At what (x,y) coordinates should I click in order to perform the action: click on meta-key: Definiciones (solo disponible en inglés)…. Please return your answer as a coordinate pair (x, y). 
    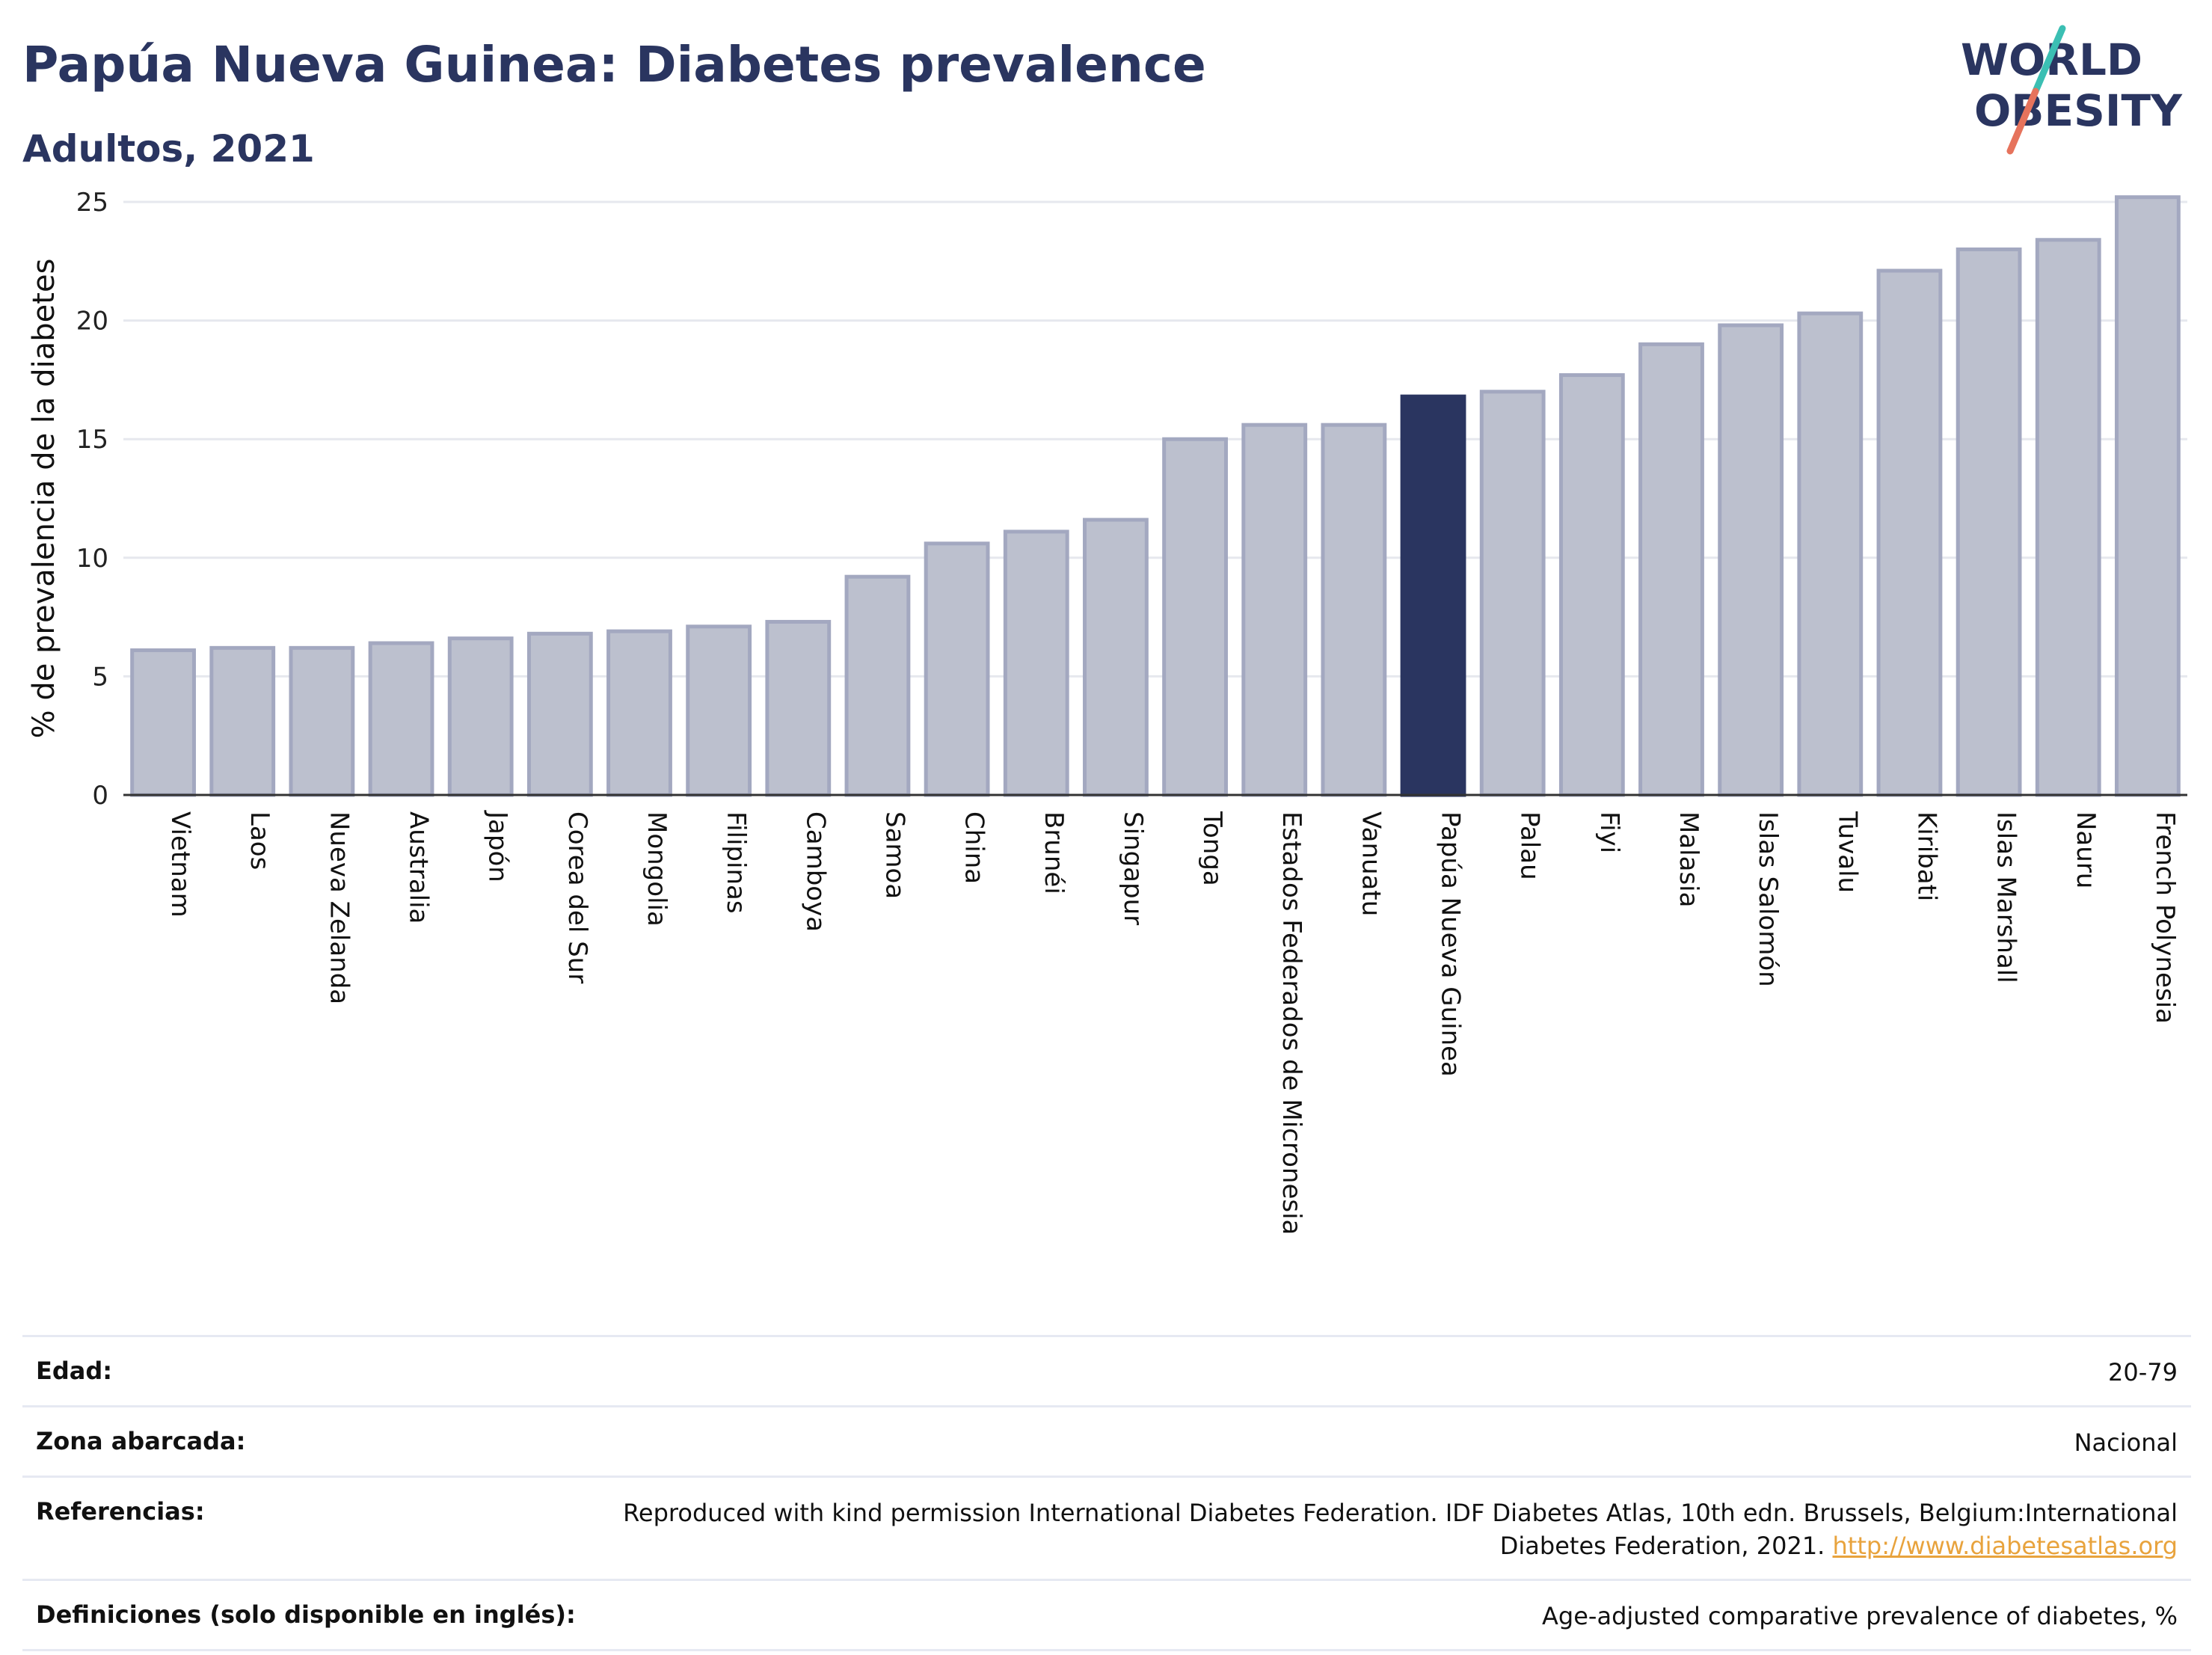
    Looking at the image, I should click on (306, 1614).